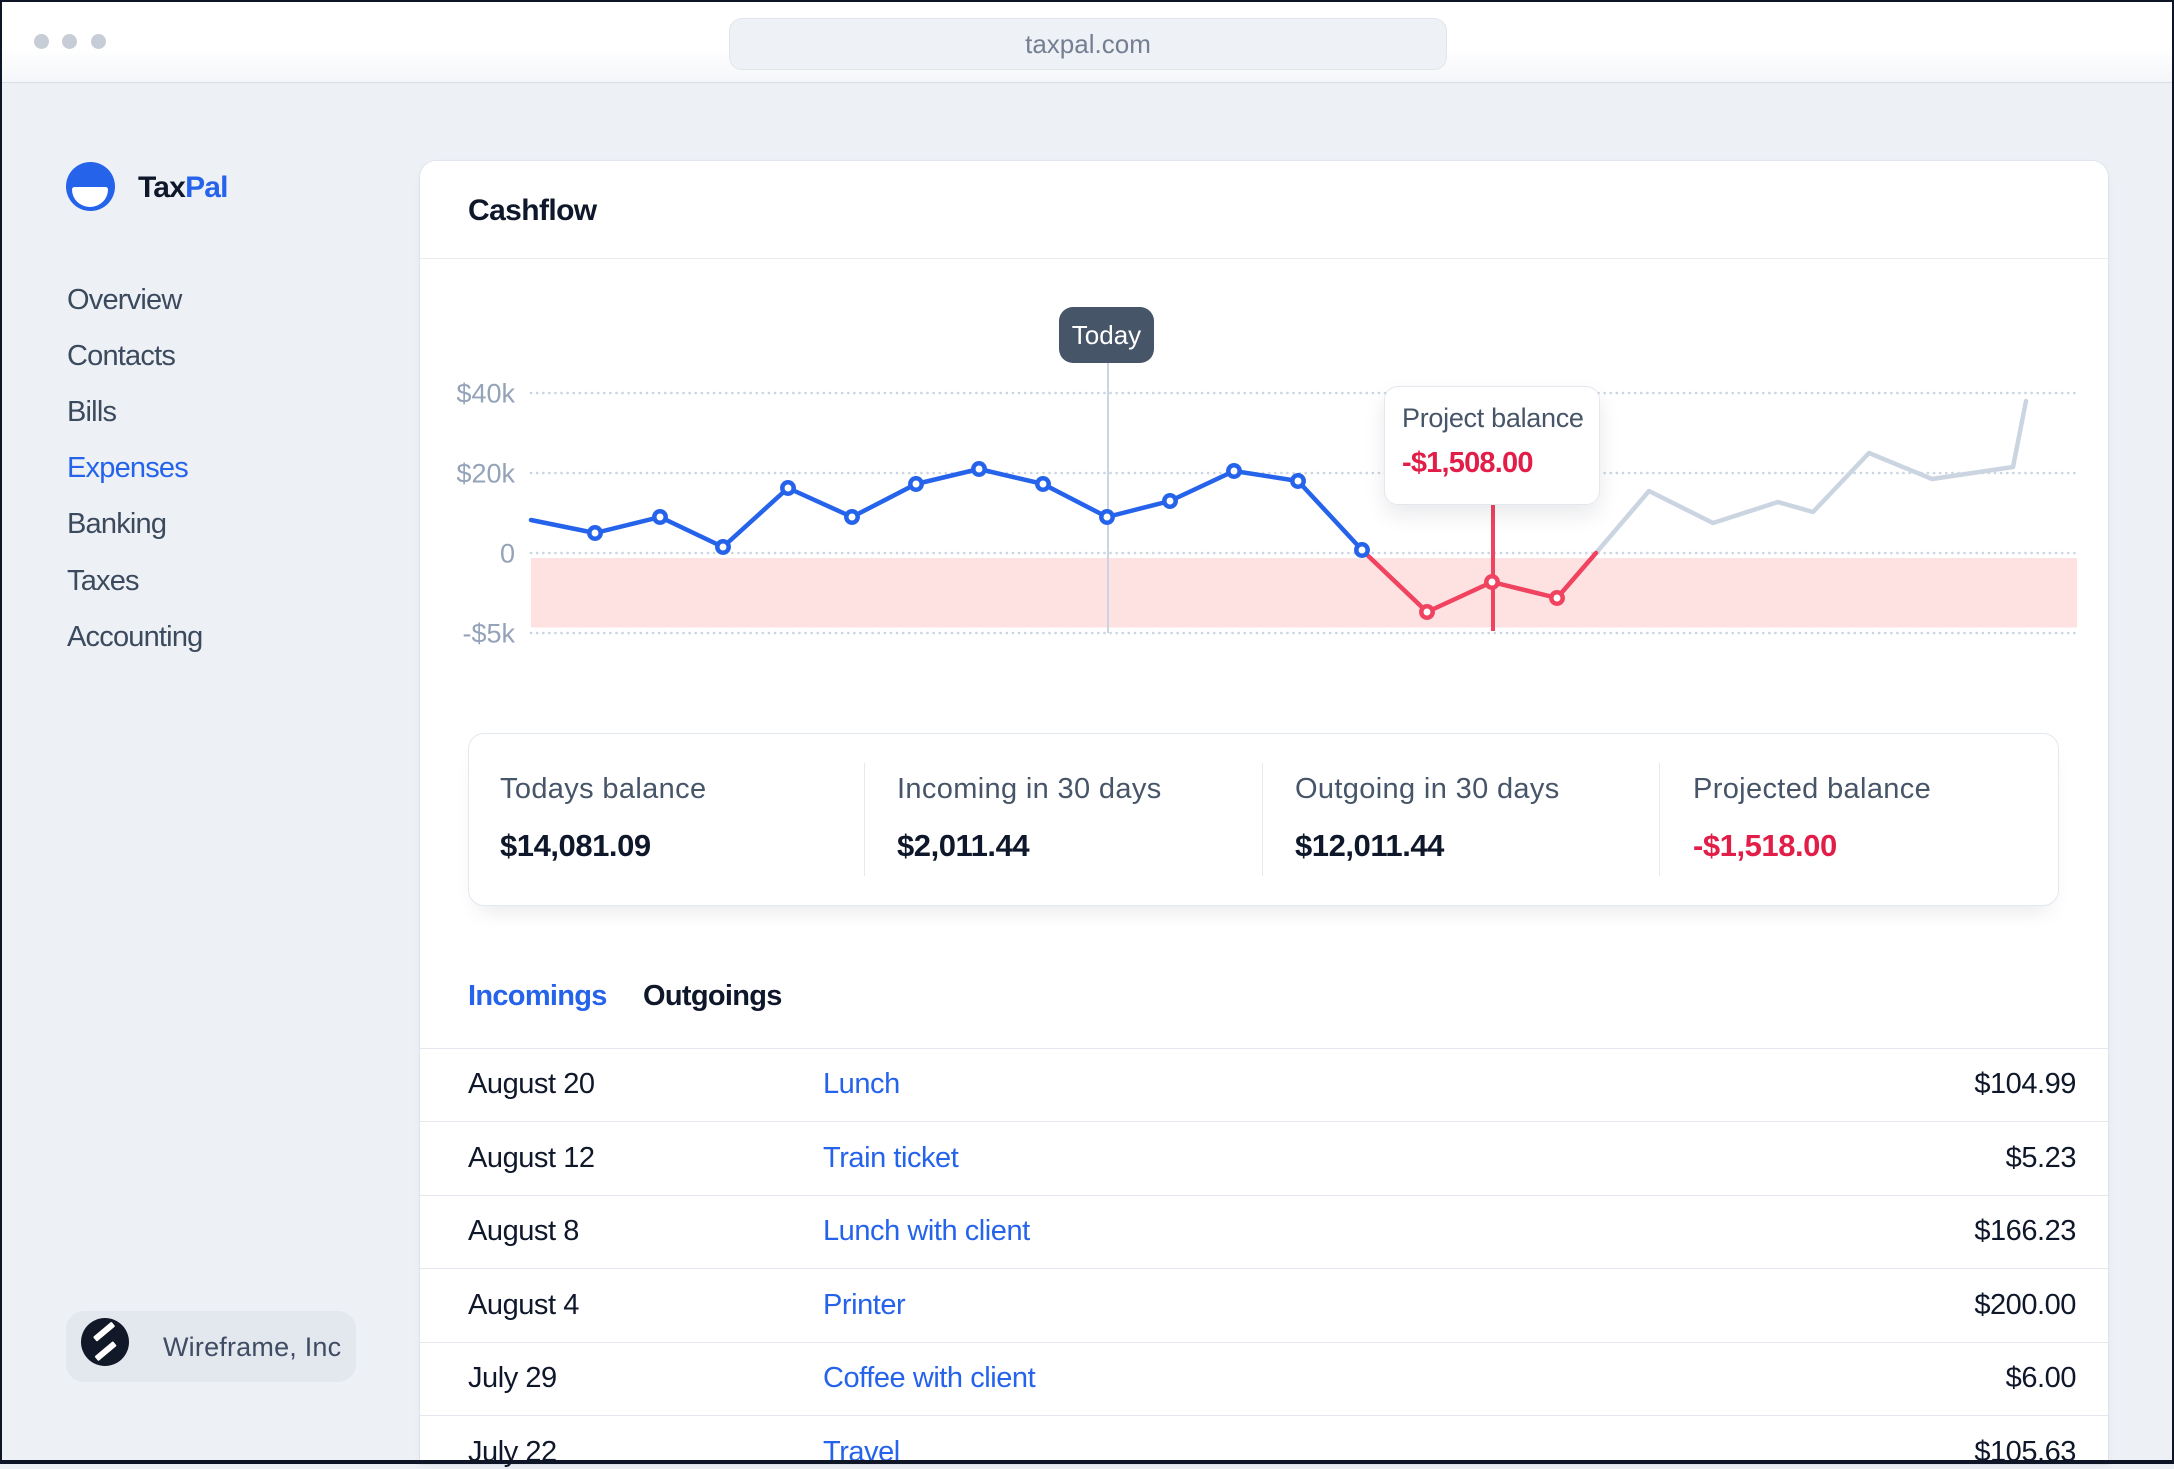 The height and width of the screenshot is (1469, 2174). I want to click on svg-text: $40k, so click(485, 394).